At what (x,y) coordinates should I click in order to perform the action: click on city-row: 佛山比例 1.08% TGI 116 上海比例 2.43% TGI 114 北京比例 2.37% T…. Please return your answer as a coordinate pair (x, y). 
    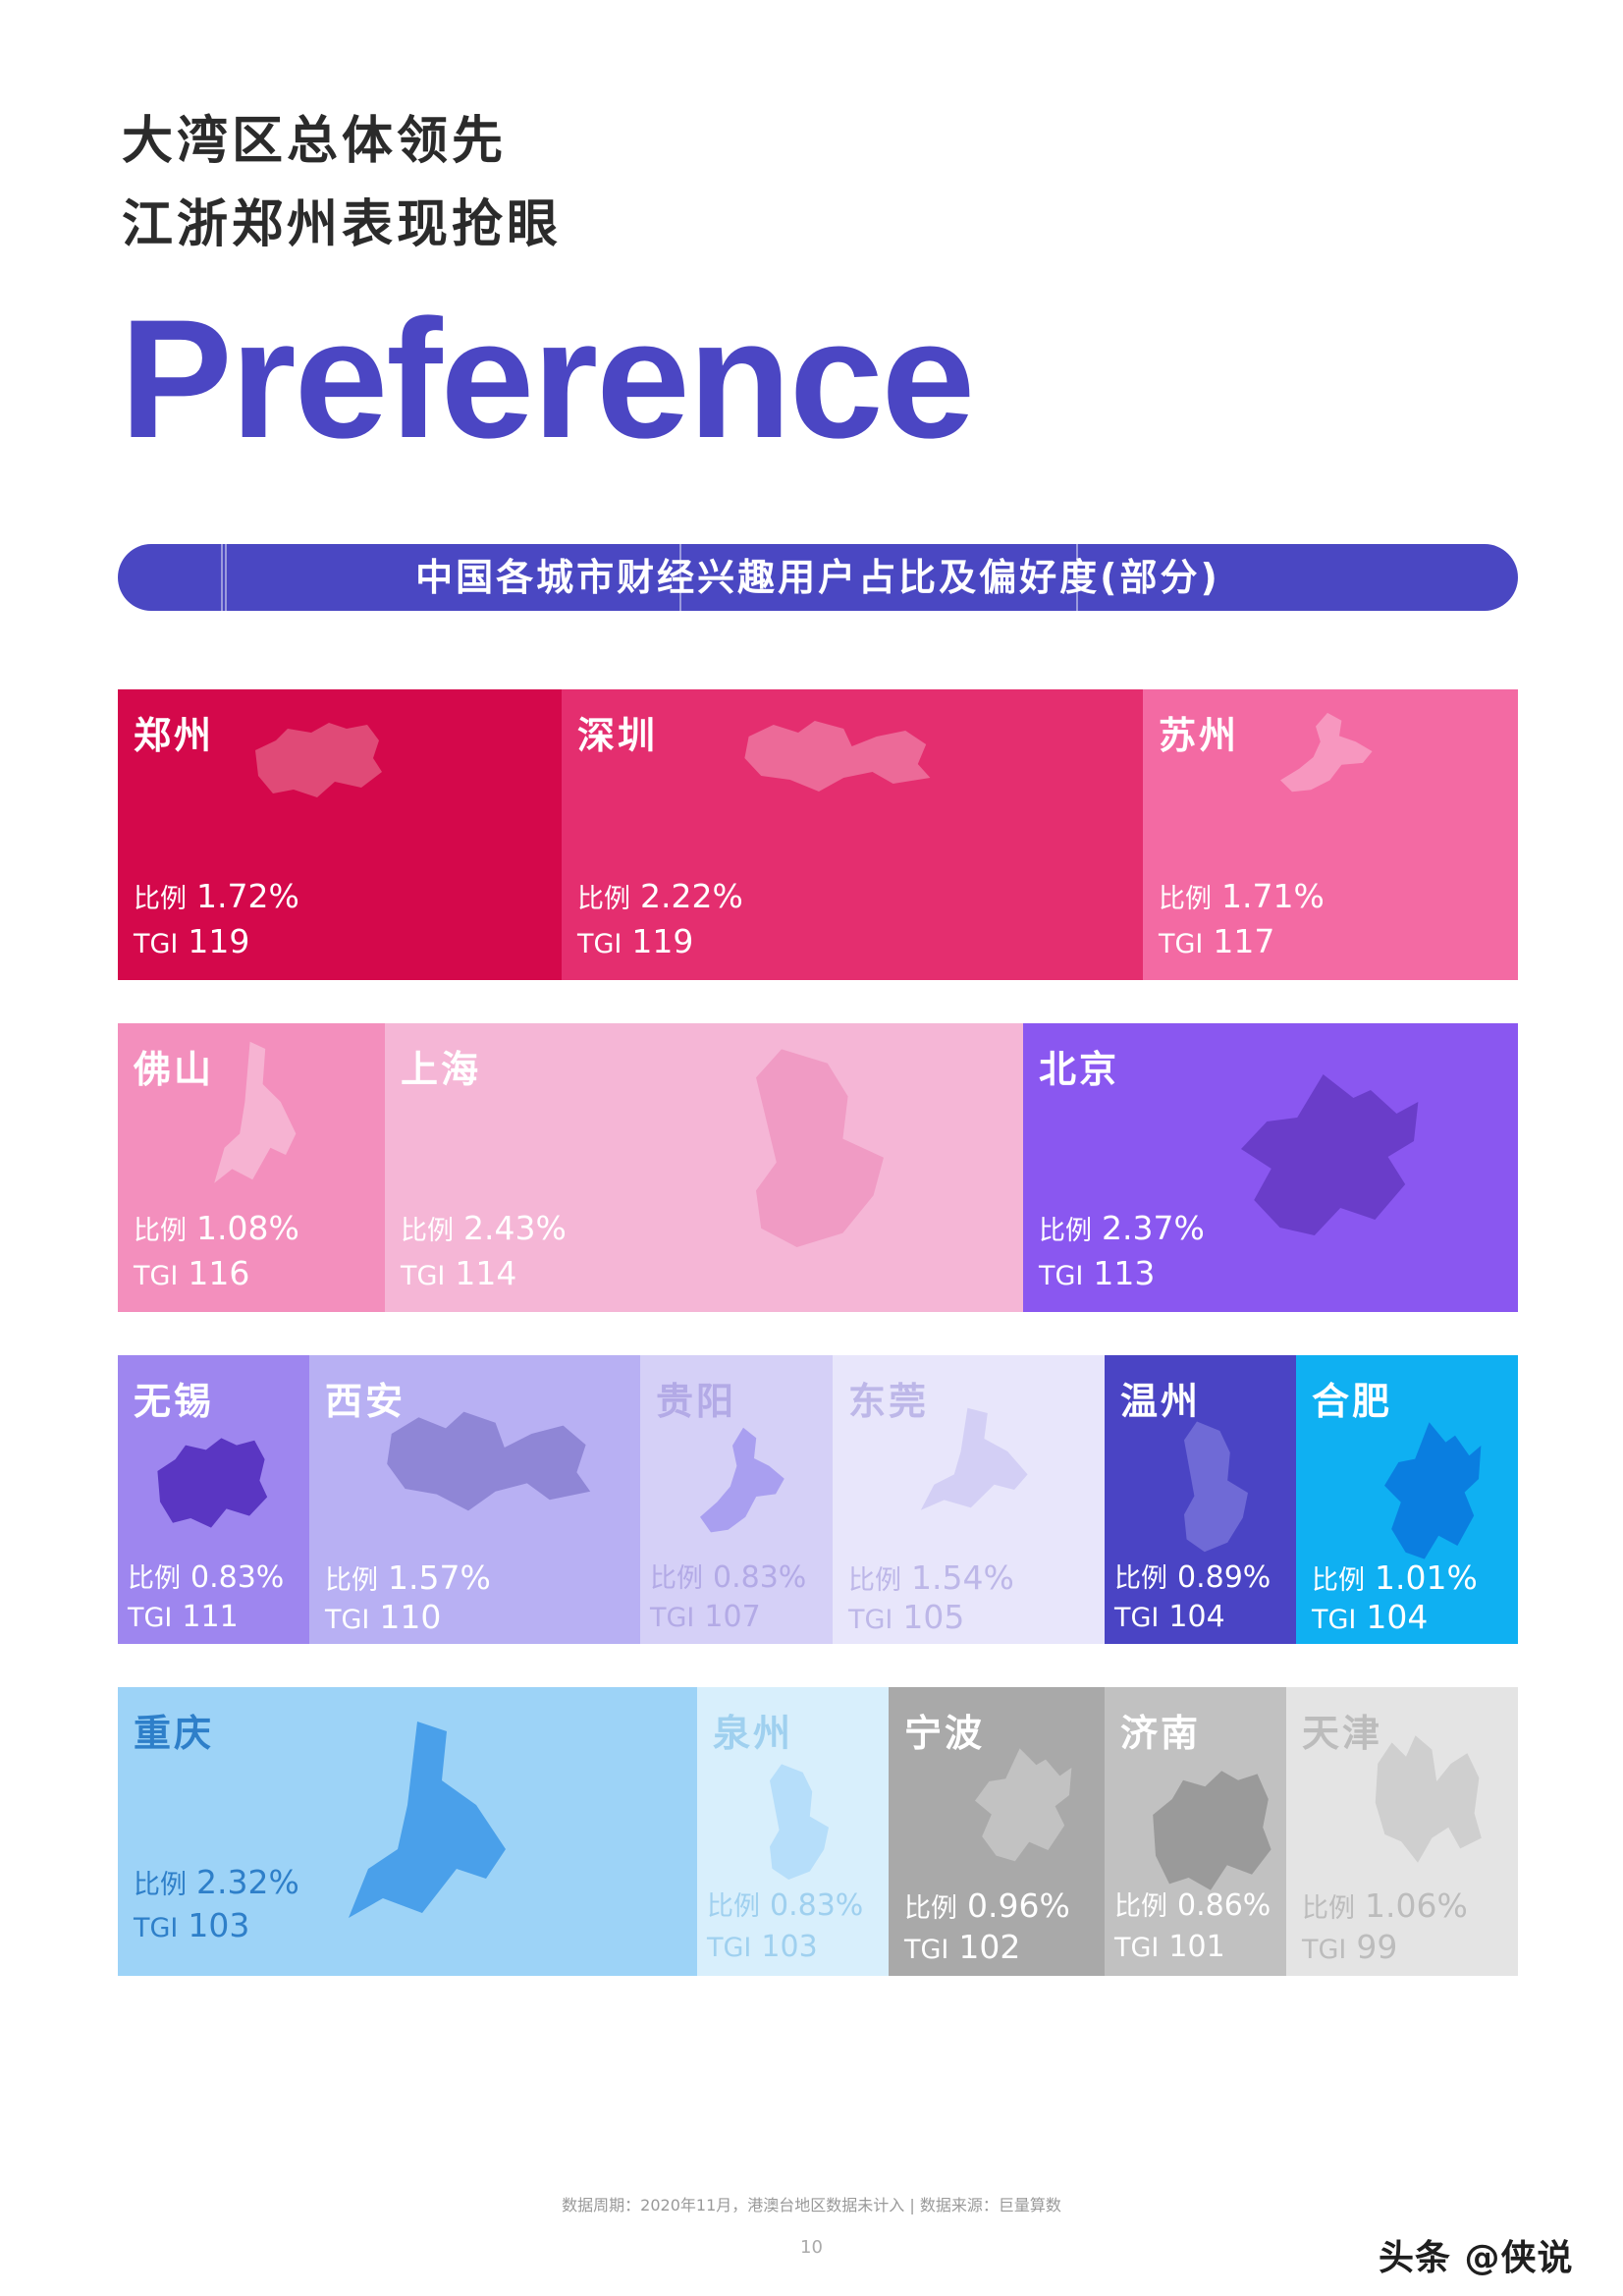
    Looking at the image, I should click on (818, 1167).